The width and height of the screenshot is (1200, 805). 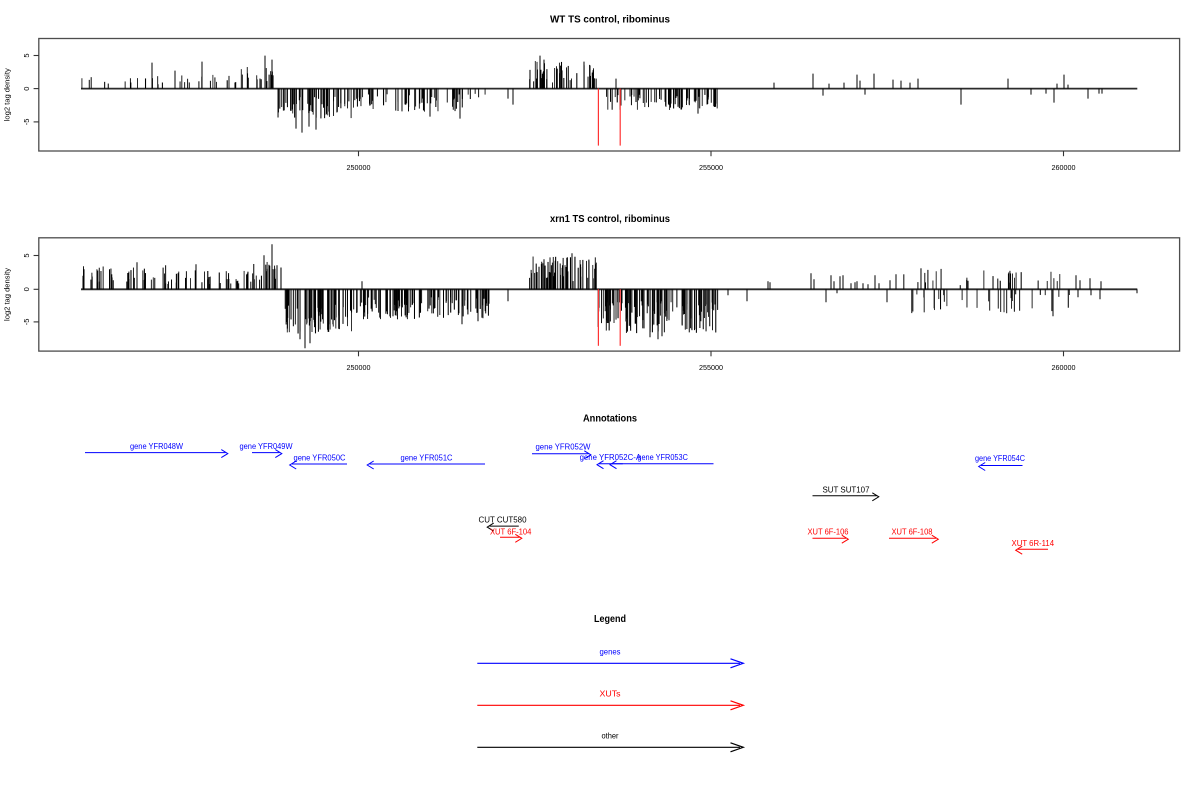 What do you see at coordinates (610, 619) in the screenshot?
I see `svg-text: Legend` at bounding box center [610, 619].